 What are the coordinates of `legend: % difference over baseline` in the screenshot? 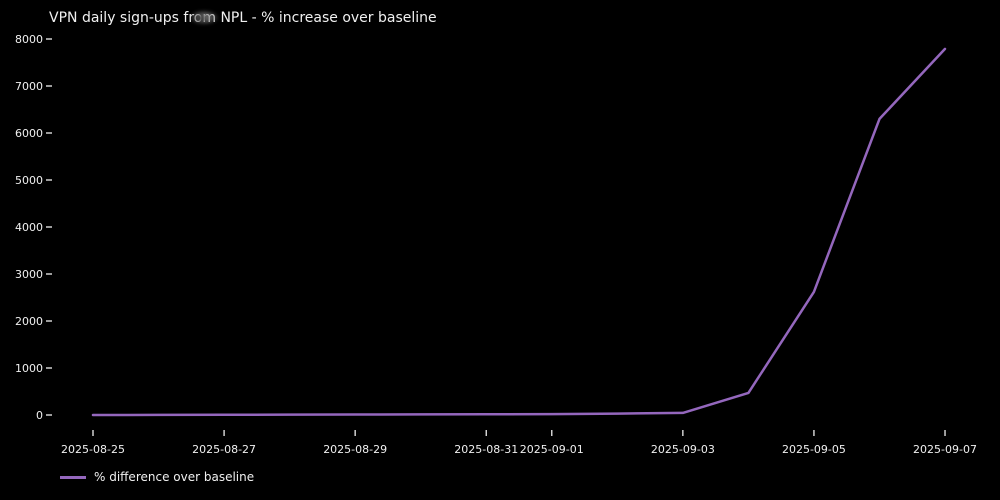 It's located at (157, 477).